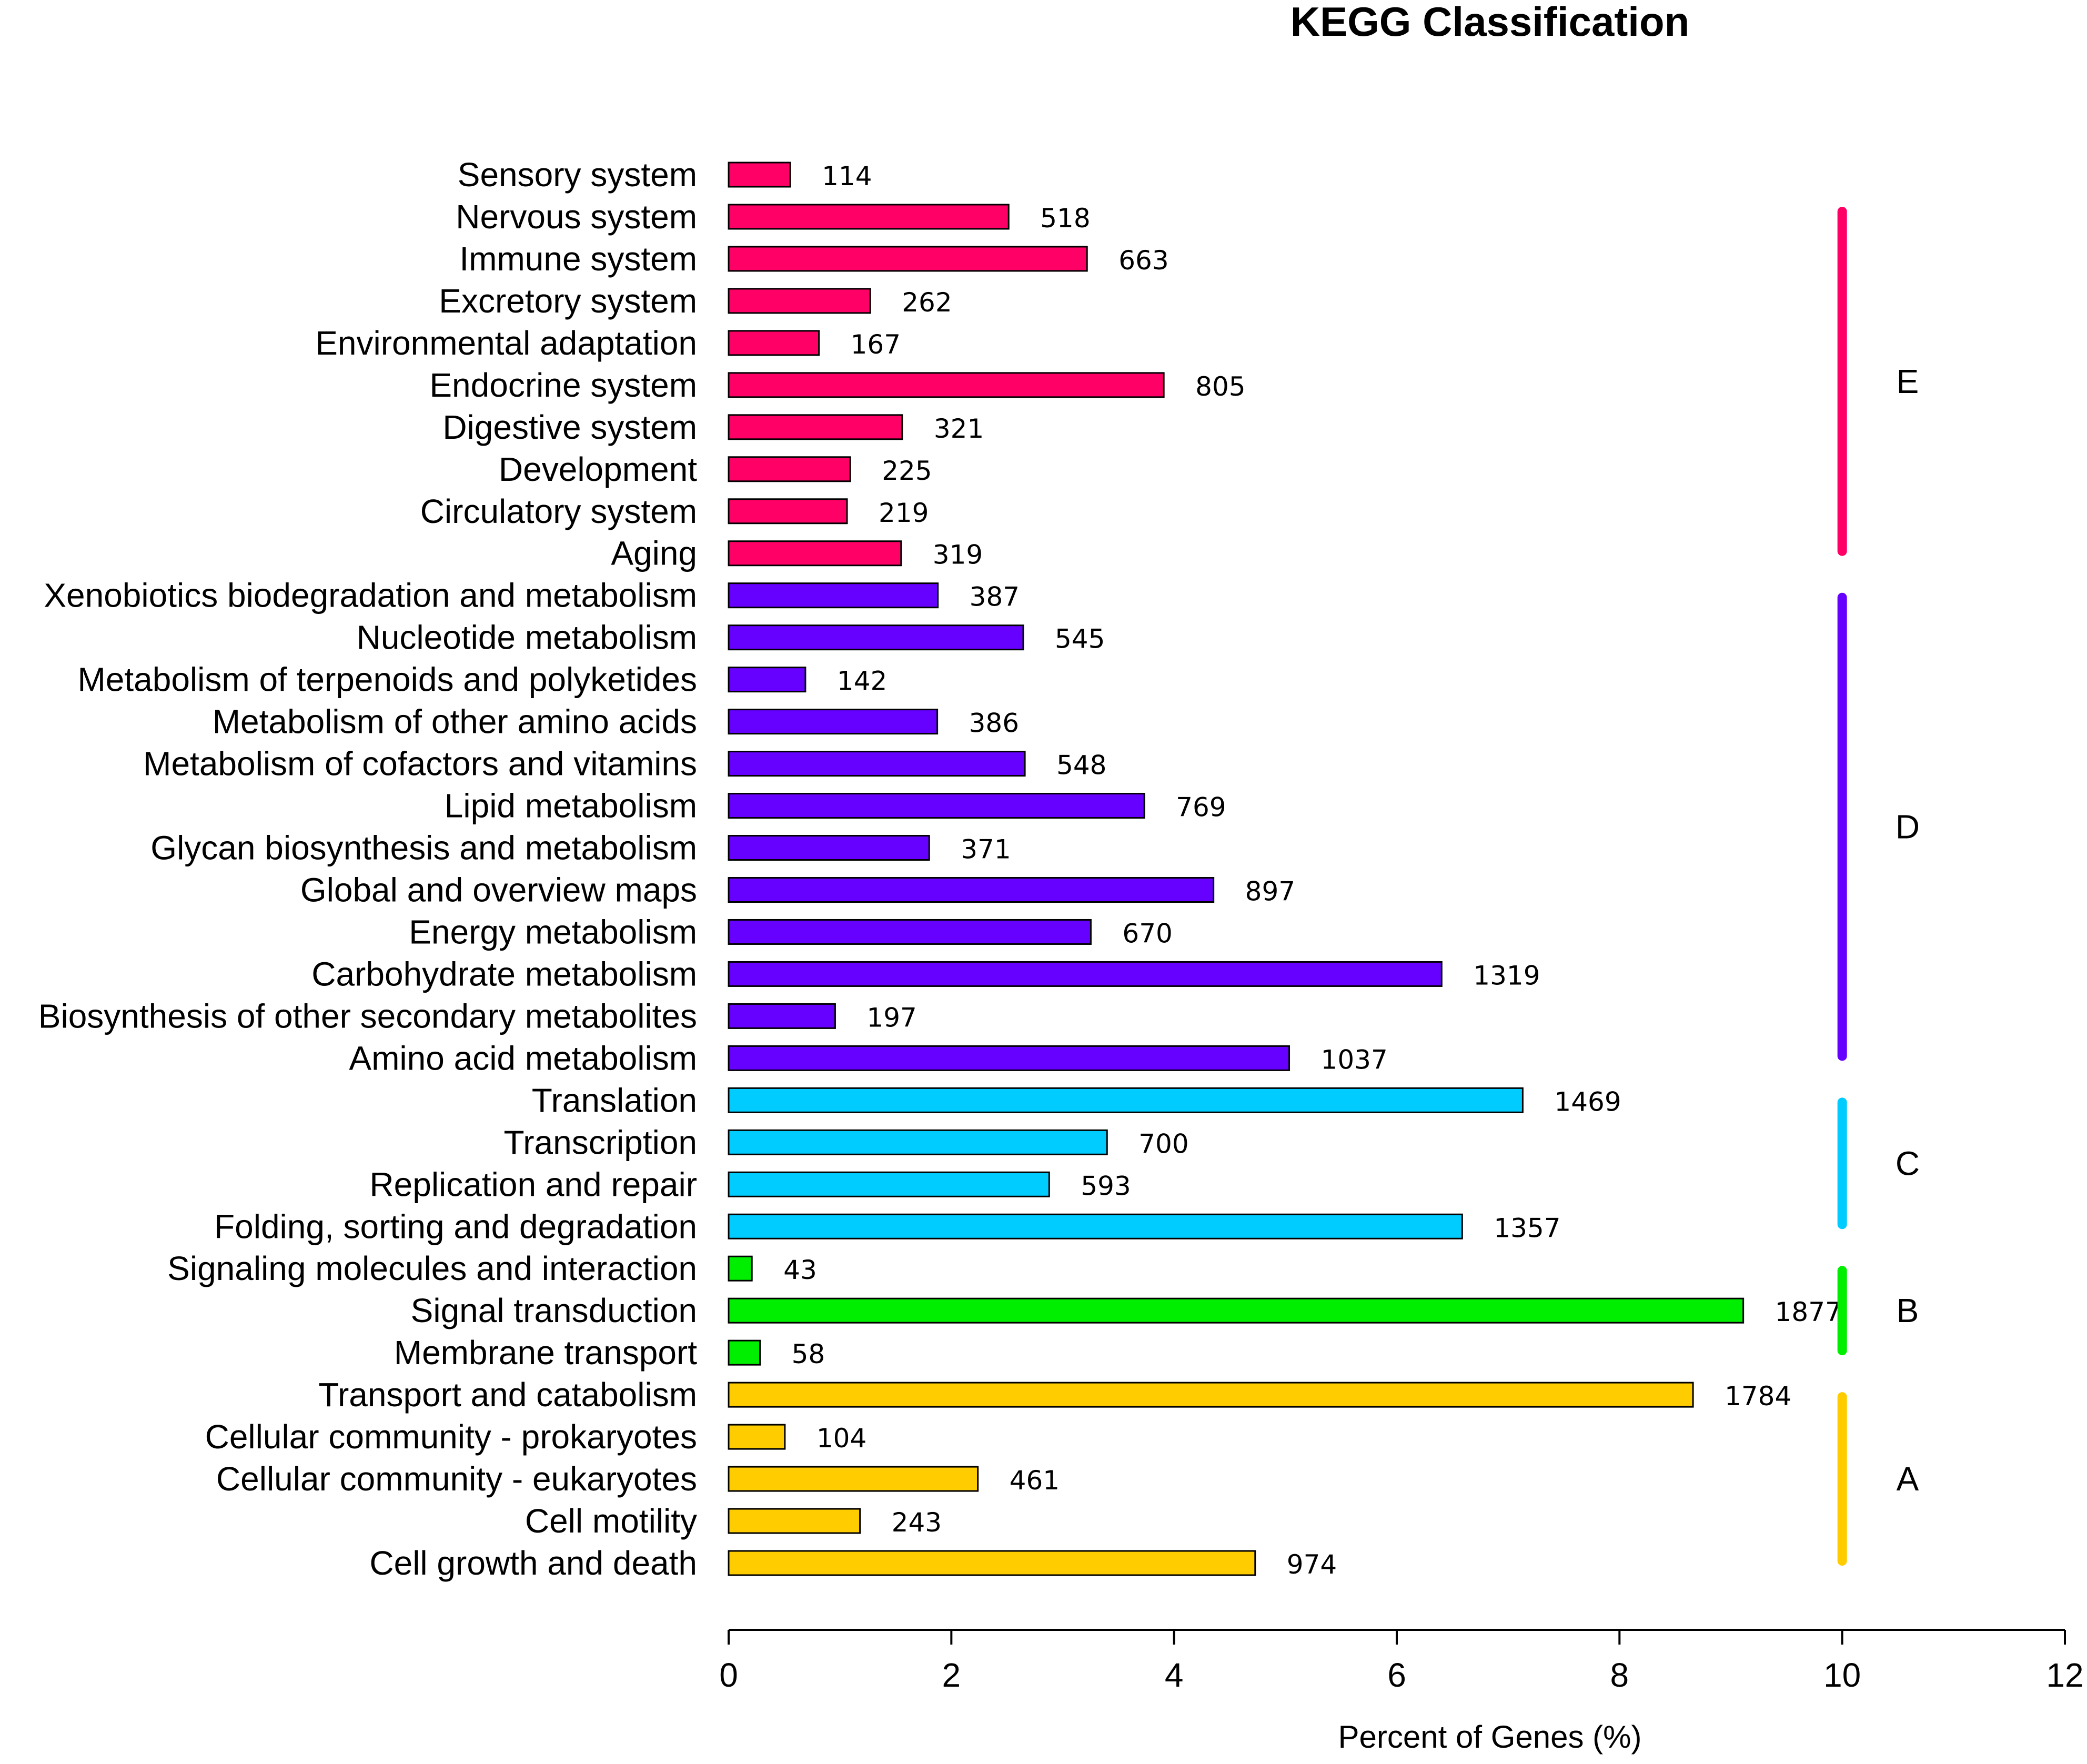 The image size is (2087, 1764). Describe the element at coordinates (1490, 22) in the screenshot. I see `chart-title: KEGG Classification` at that location.